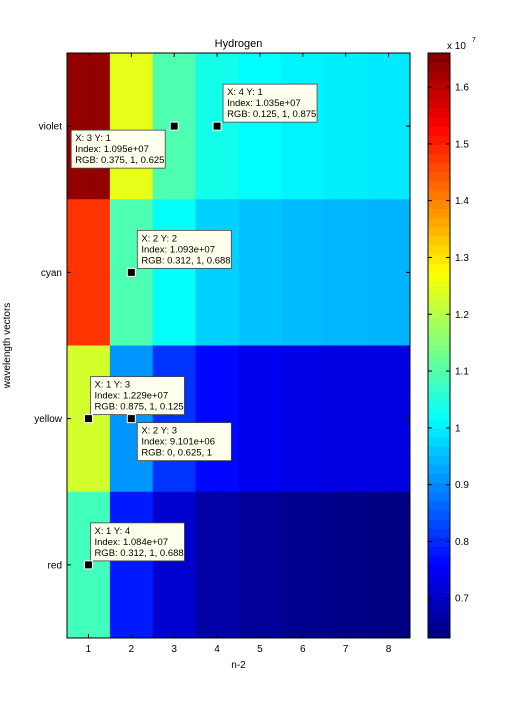  I want to click on x-tick-label: 2, so click(132, 649).